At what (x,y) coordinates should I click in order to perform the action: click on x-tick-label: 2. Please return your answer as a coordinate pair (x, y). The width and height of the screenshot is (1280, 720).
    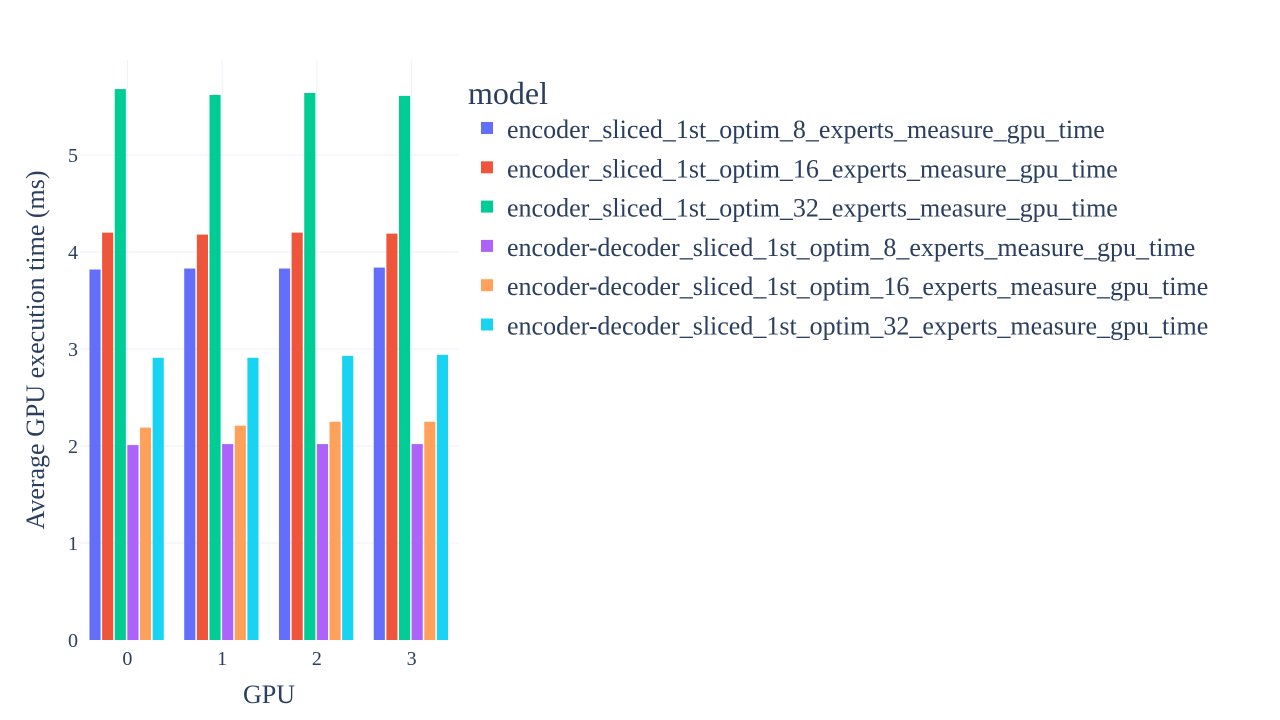
    Looking at the image, I should click on (317, 659).